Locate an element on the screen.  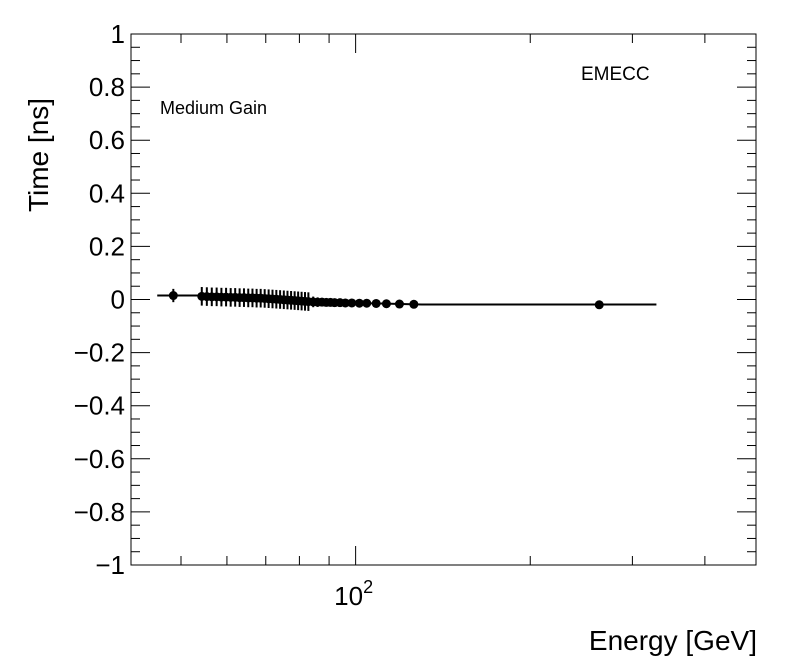
x-axis-title: Energy [GeV] is located at coordinates (673, 640).